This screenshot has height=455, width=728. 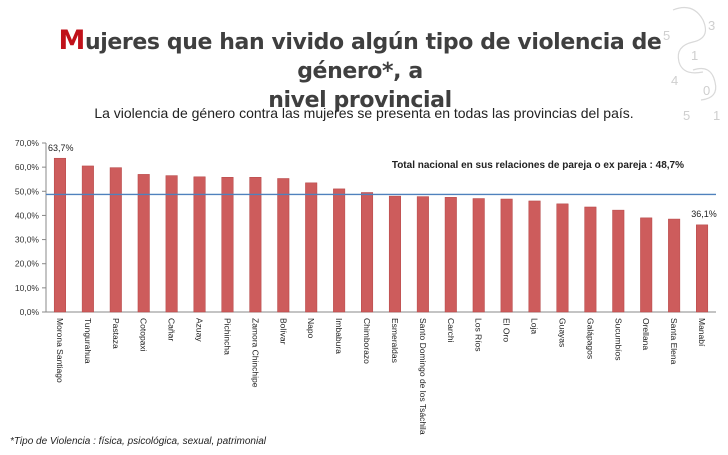 What do you see at coordinates (339, 336) in the screenshot?
I see `category-label: Imbabura` at bounding box center [339, 336].